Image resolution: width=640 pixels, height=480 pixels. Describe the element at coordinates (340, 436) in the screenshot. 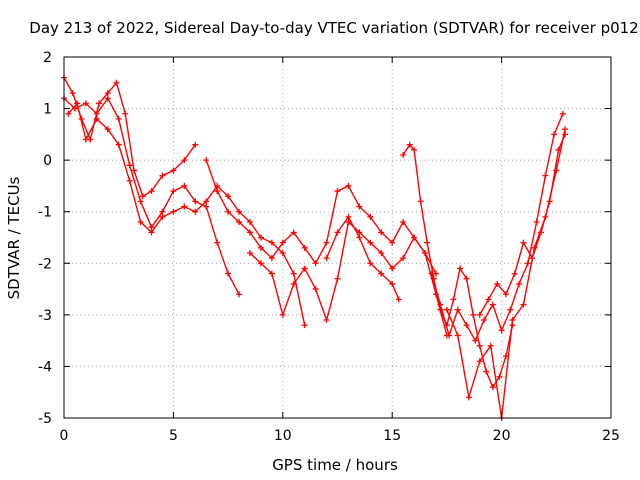

I see `x-tick-labels: 0 5 10 15 20 25` at that location.